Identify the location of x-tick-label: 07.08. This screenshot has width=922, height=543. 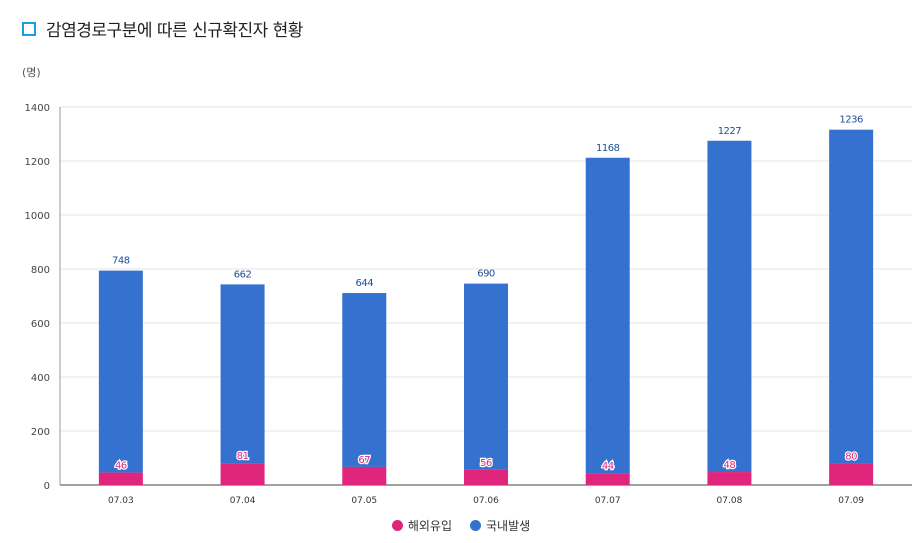
(730, 501).